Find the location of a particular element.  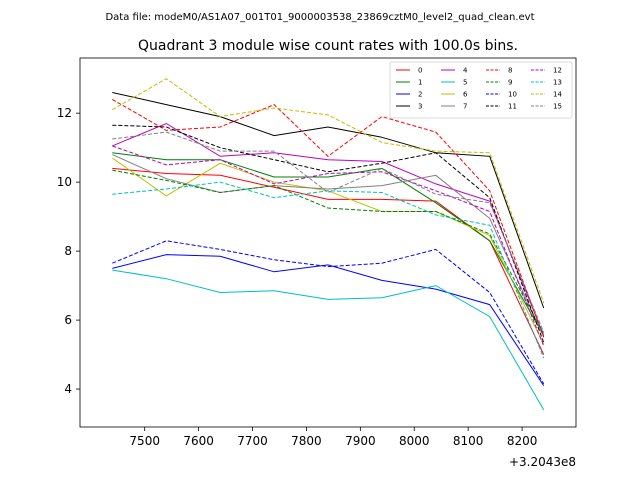

legend-label-5: 5 is located at coordinates (465, 83).